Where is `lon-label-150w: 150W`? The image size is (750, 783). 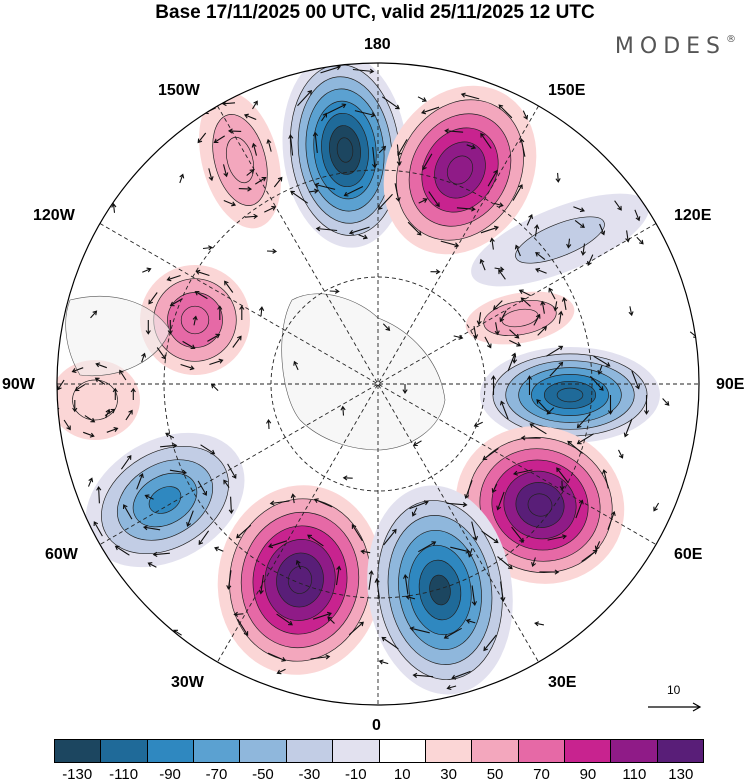
lon-label-150w: 150W is located at coordinates (179, 90).